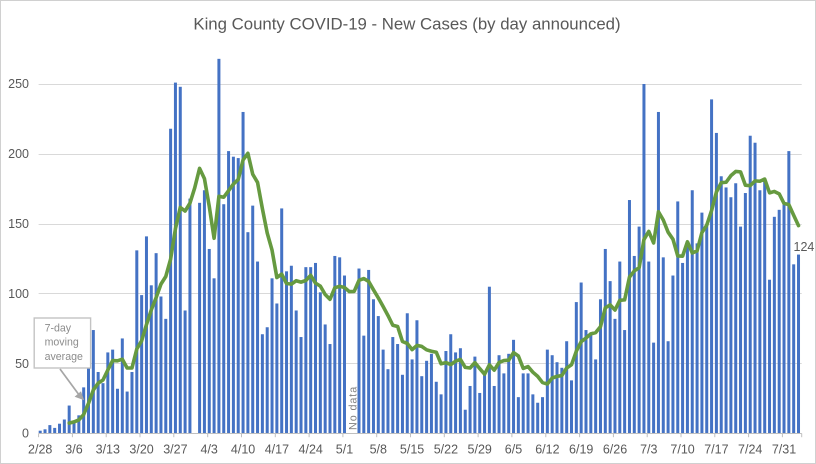 This screenshot has height=464, width=816. I want to click on svg-text: 5/1, so click(344, 450).